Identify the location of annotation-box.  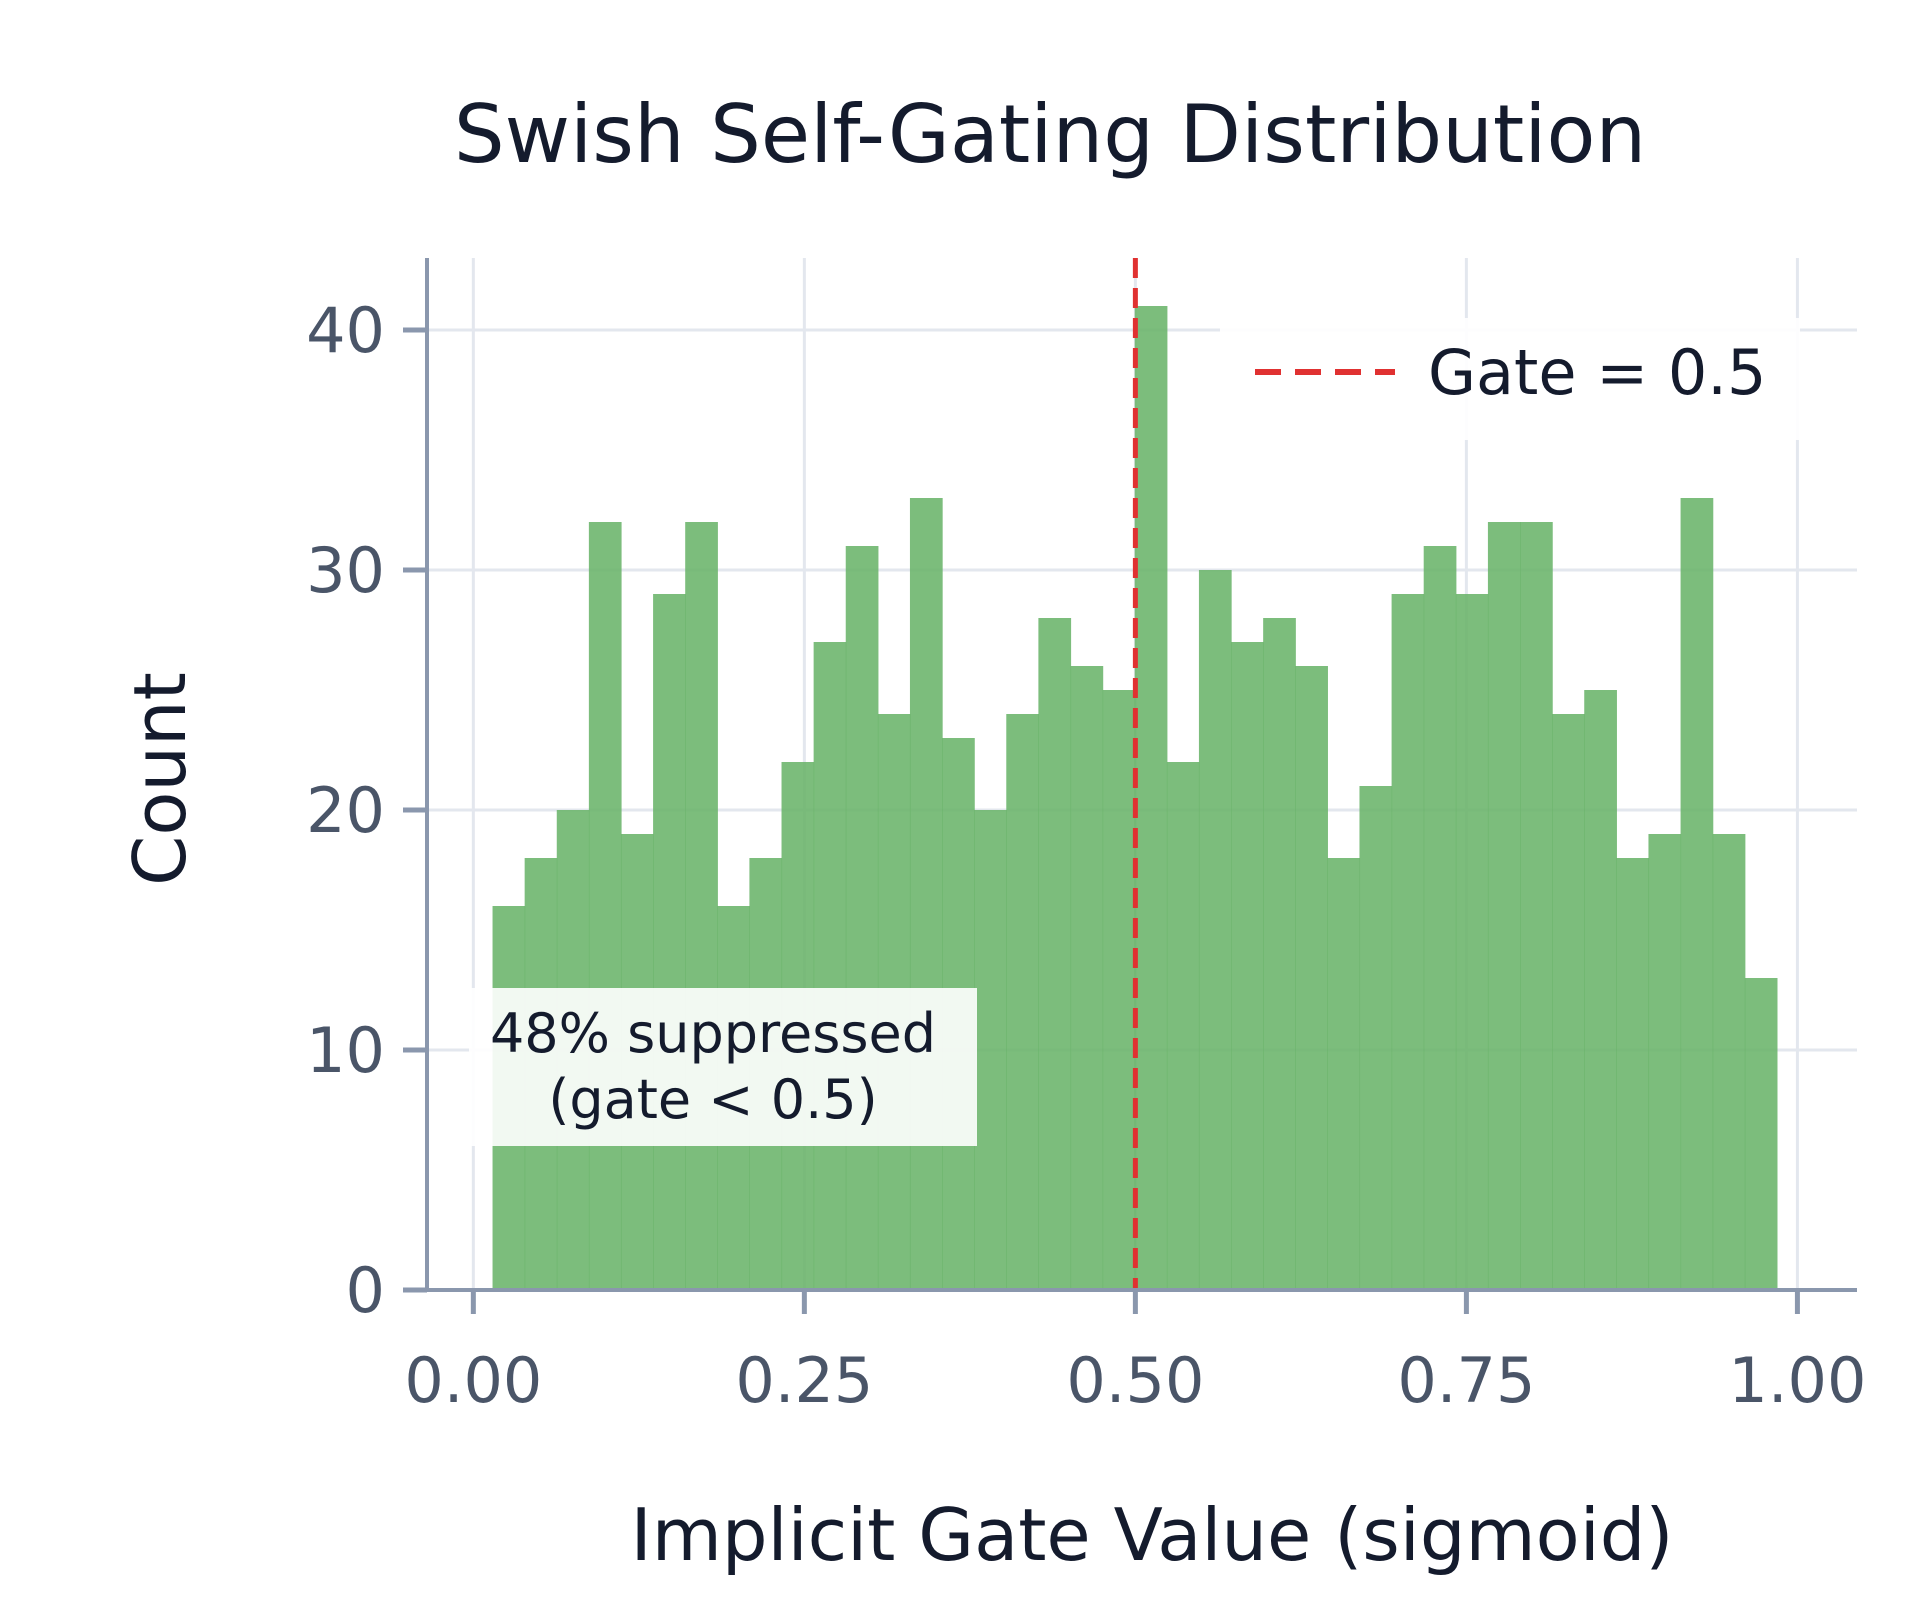
(723, 1067).